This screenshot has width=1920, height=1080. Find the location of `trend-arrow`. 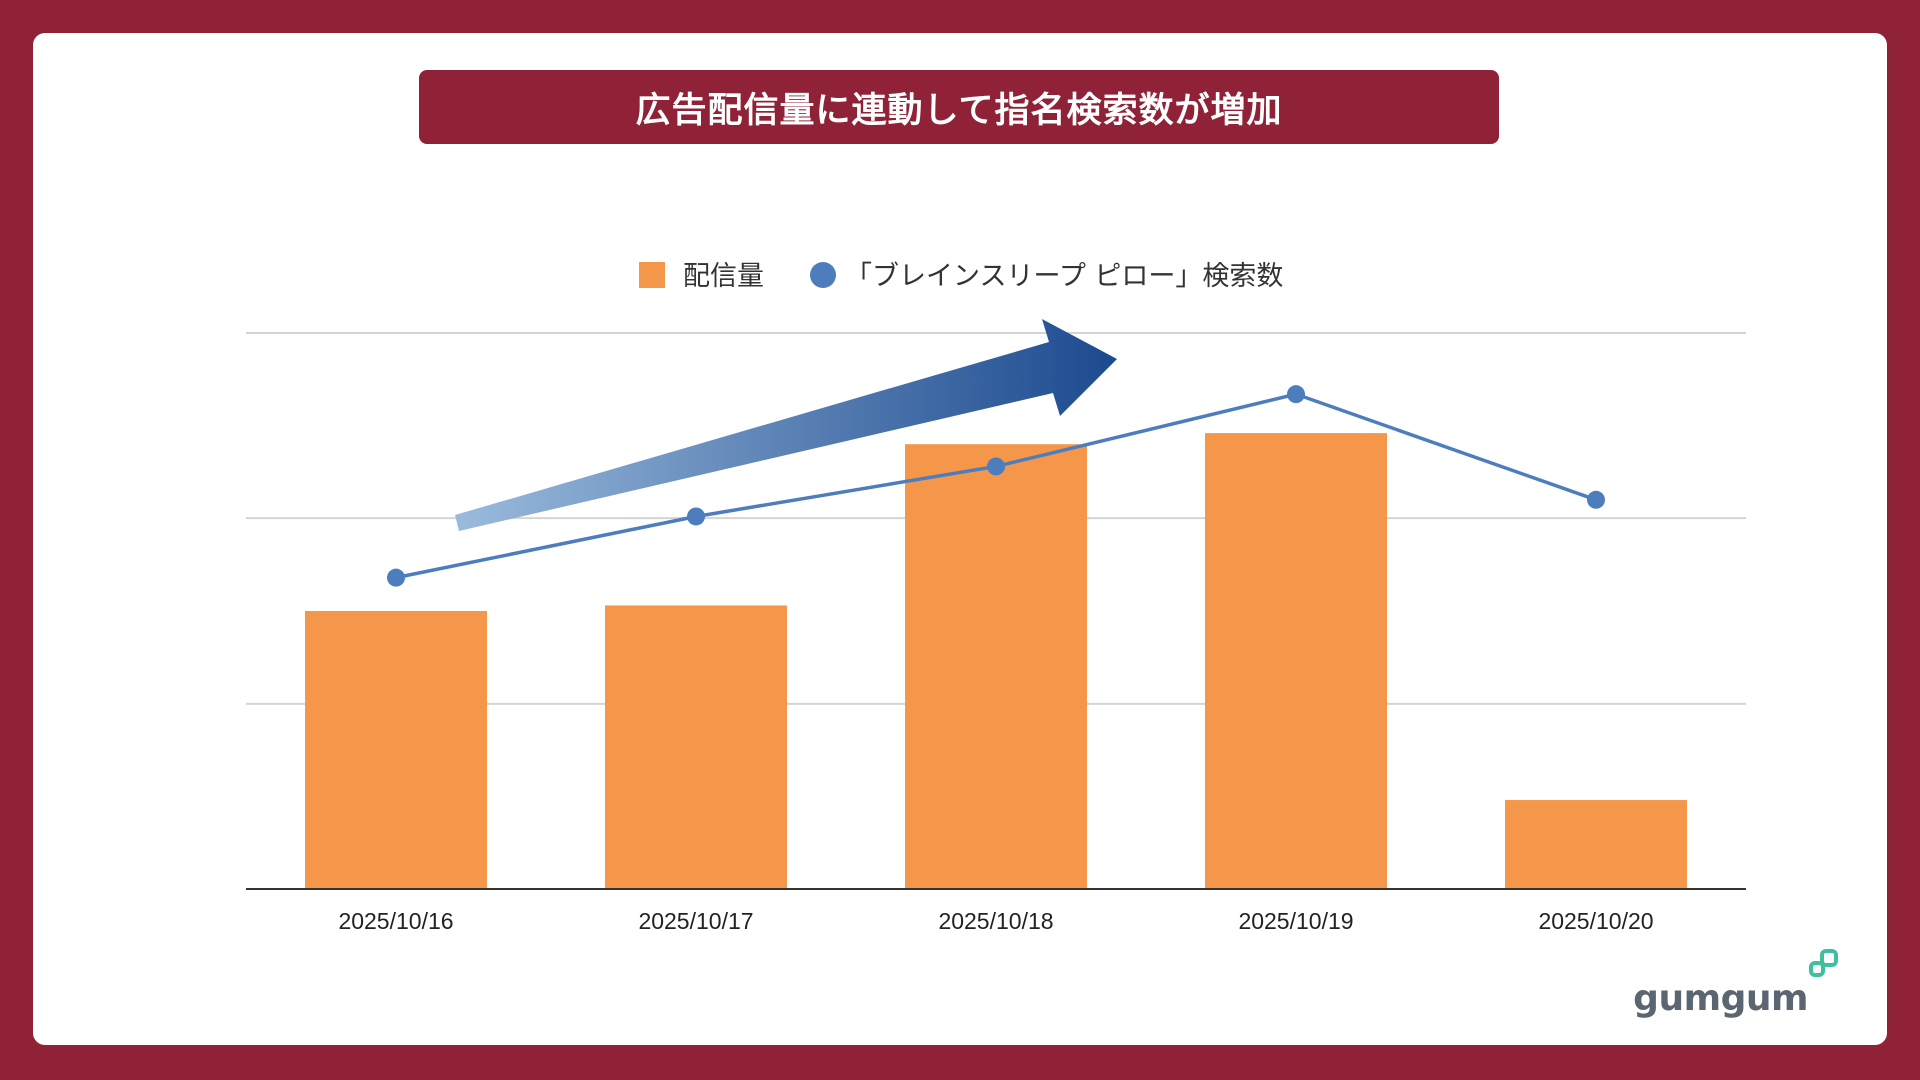

trend-arrow is located at coordinates (786, 425).